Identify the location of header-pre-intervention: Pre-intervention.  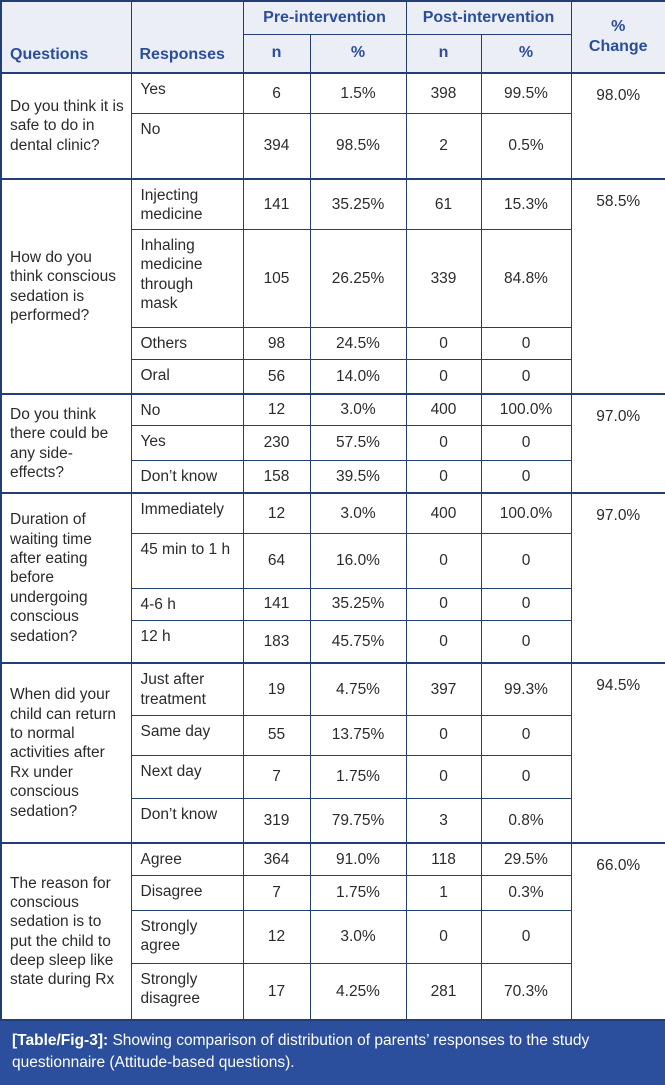
(324, 17).